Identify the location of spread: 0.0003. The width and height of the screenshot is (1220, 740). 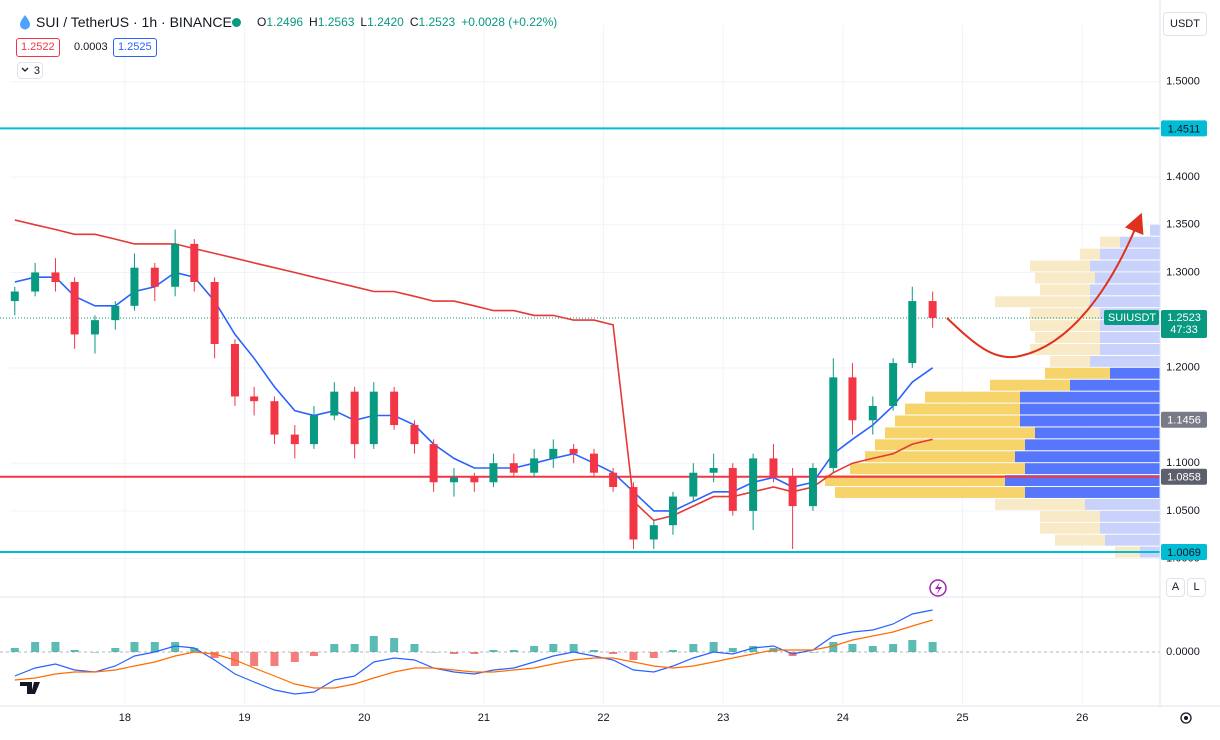
(91, 47).